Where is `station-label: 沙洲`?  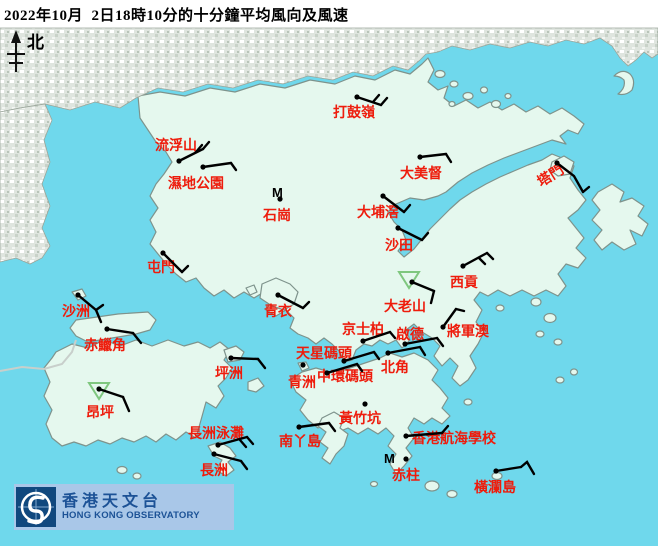 station-label: 沙洲 is located at coordinates (76, 312).